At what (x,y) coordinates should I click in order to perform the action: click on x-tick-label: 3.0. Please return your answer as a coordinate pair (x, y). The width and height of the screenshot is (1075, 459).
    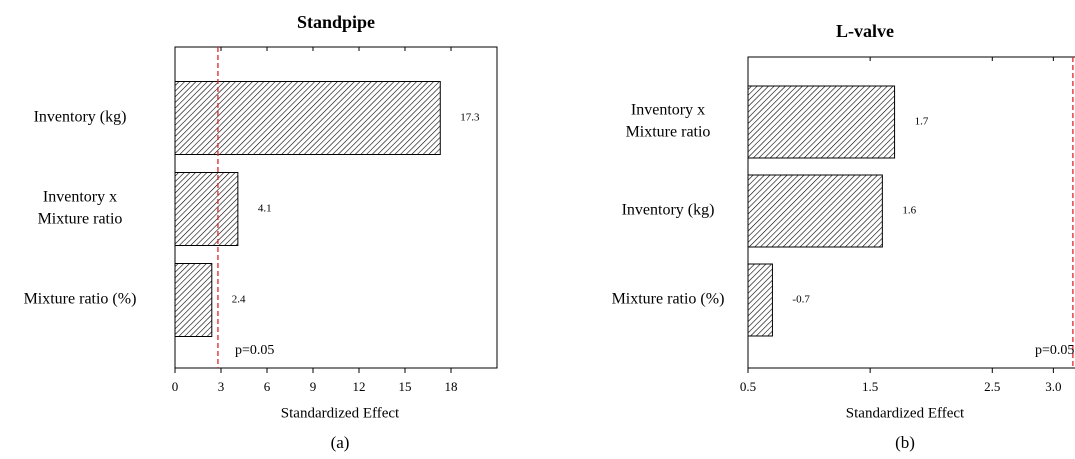
    Looking at the image, I should click on (1053, 386).